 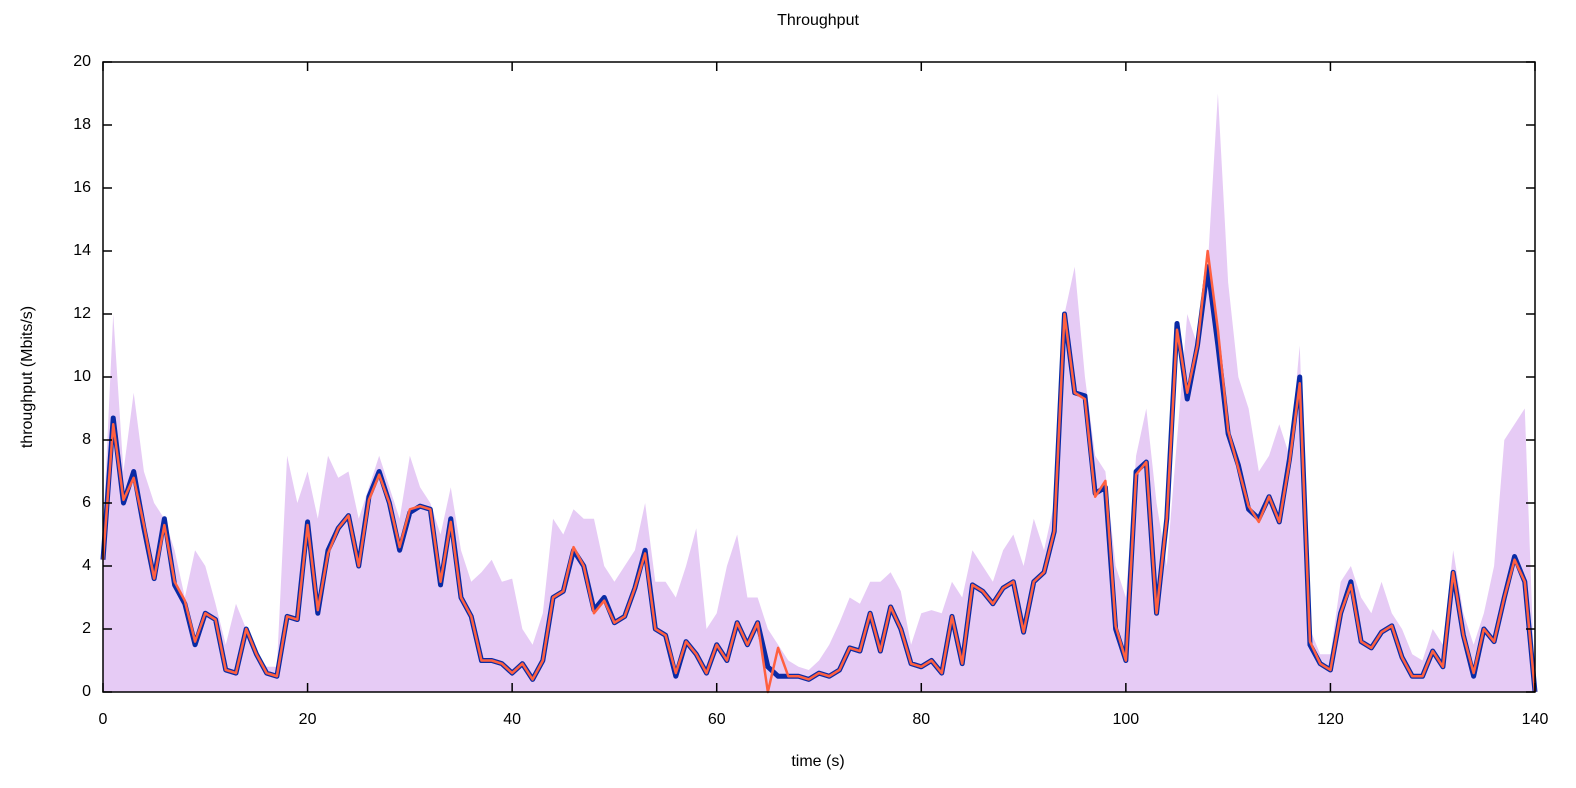 What do you see at coordinates (1330, 719) in the screenshot?
I see `x-tick-label: 120` at bounding box center [1330, 719].